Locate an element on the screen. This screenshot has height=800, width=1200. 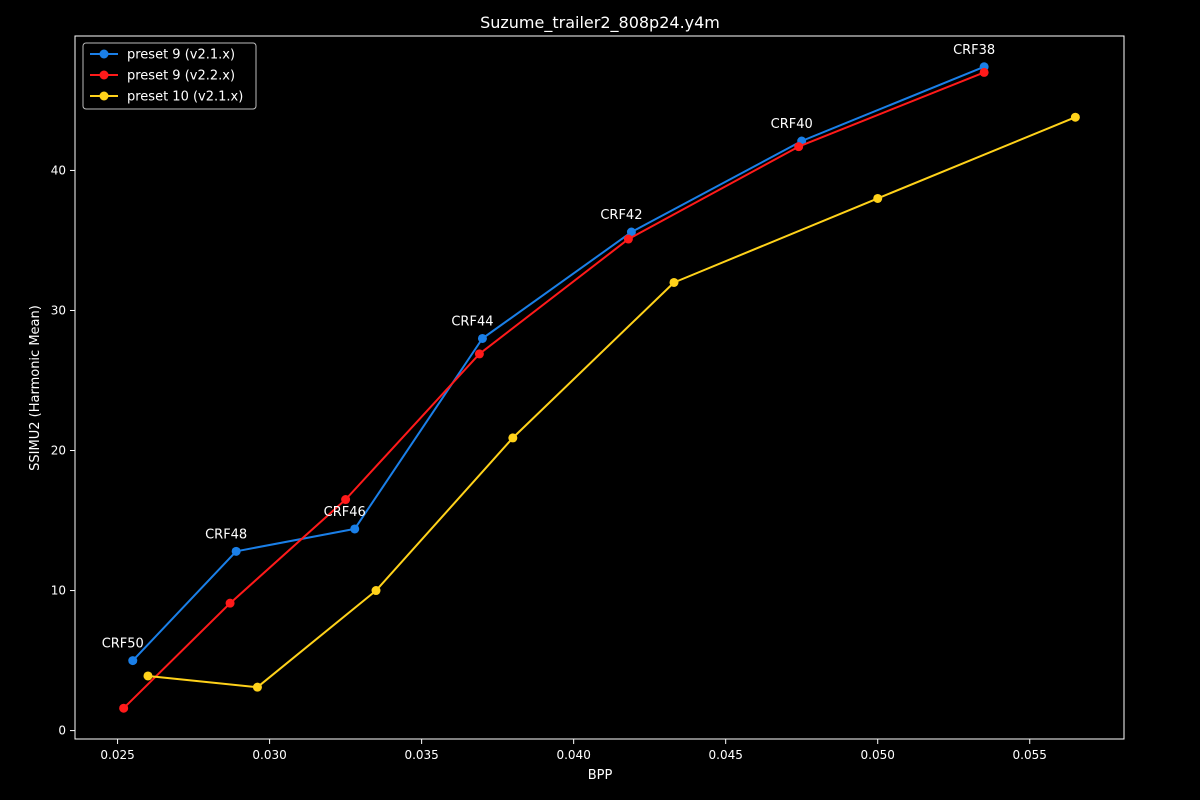
y-tick-label: 20 is located at coordinates (58, 451).